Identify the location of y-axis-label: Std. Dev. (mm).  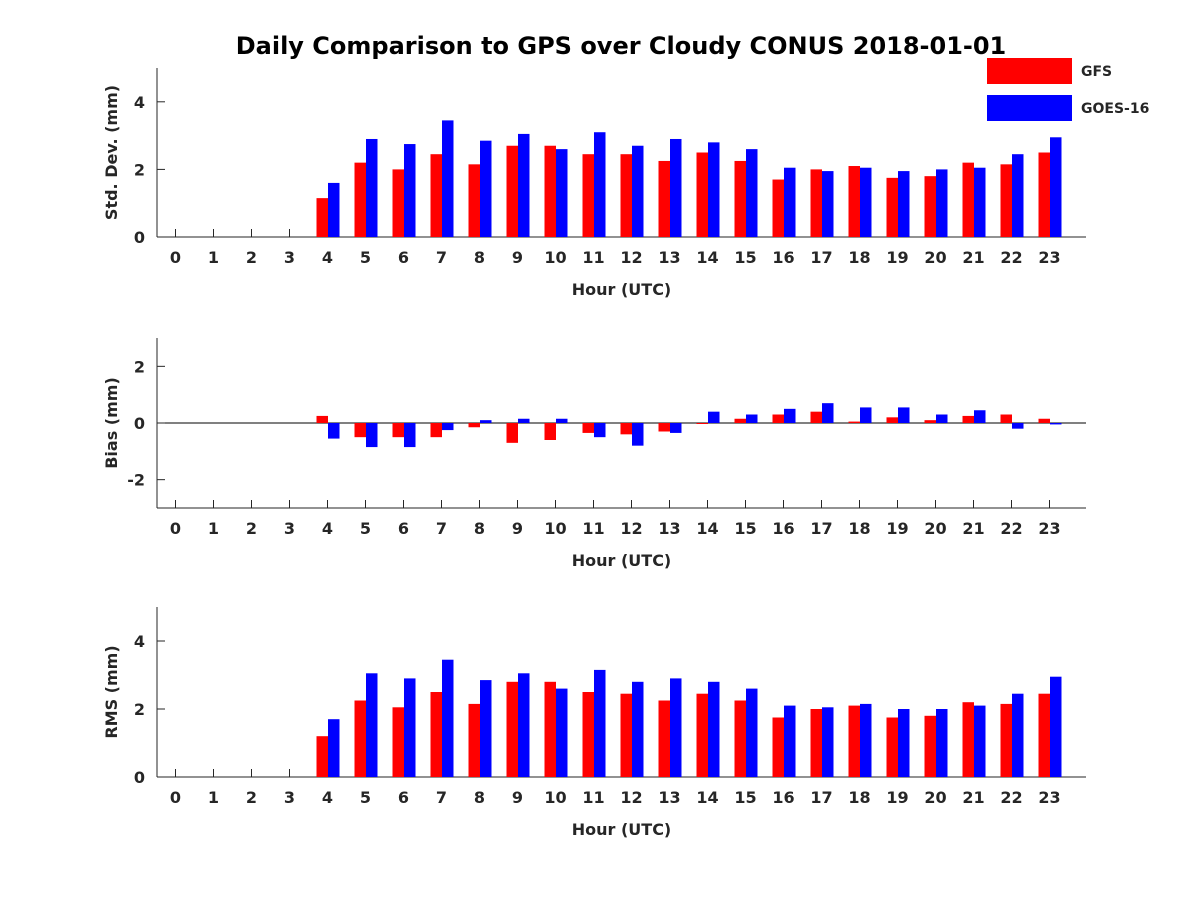
(111, 152).